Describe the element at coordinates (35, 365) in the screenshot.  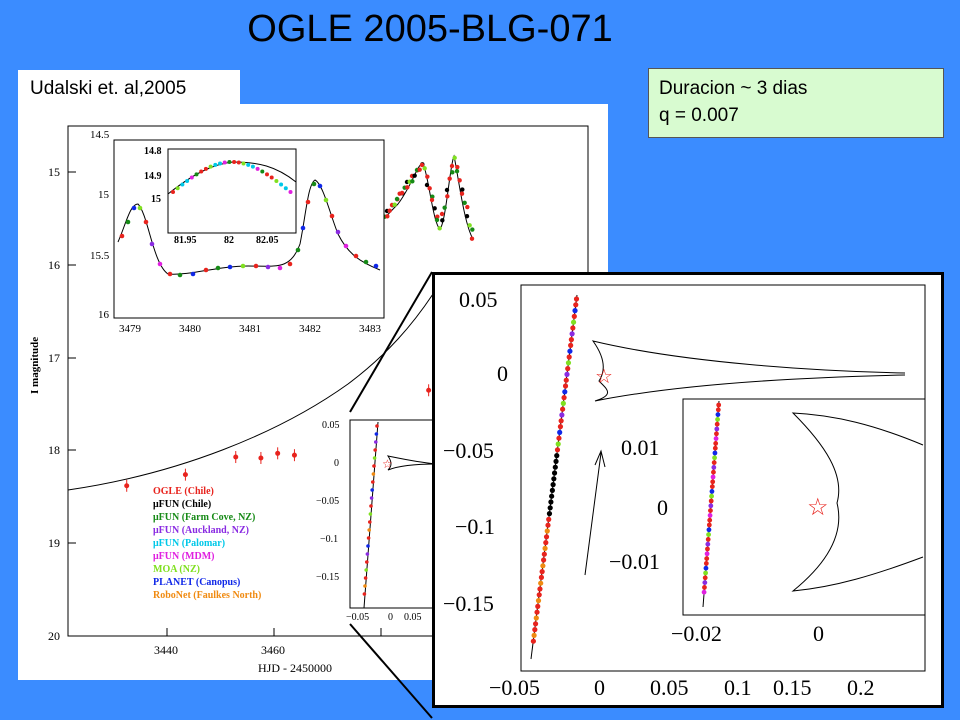
I see `y-axis-label: I magnitude` at that location.